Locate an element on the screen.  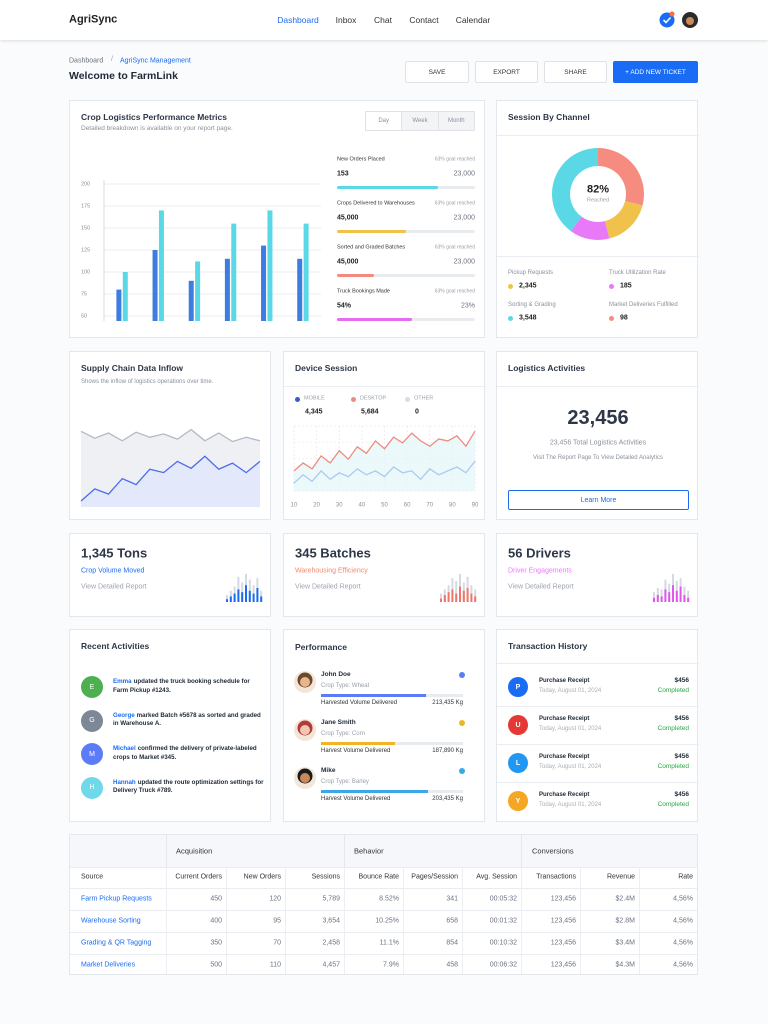
notification-dot is located at coordinates (672, 14).